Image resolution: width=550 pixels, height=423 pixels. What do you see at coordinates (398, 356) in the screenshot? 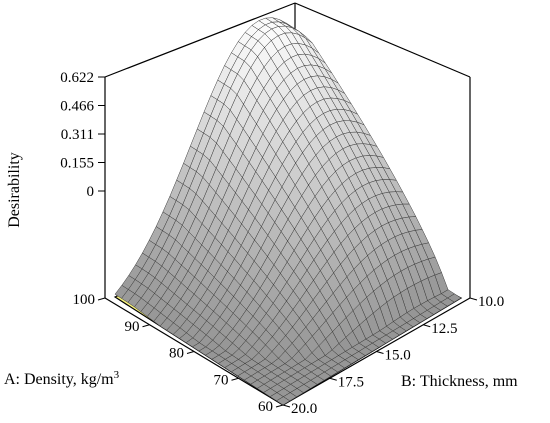
I see `thickness-tick-label: 15.0` at bounding box center [398, 356].